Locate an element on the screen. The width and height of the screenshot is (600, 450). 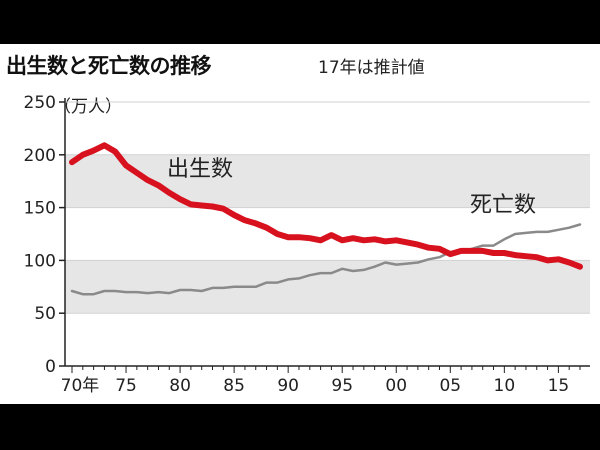
y-tick-label: 50 is located at coordinates (45, 314).